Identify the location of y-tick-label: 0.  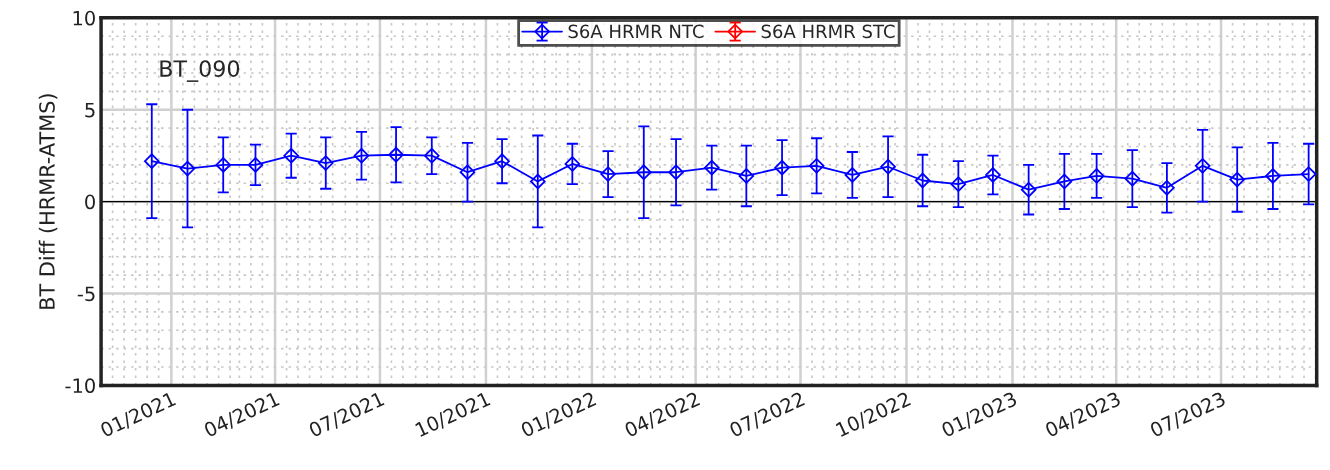
(90, 202).